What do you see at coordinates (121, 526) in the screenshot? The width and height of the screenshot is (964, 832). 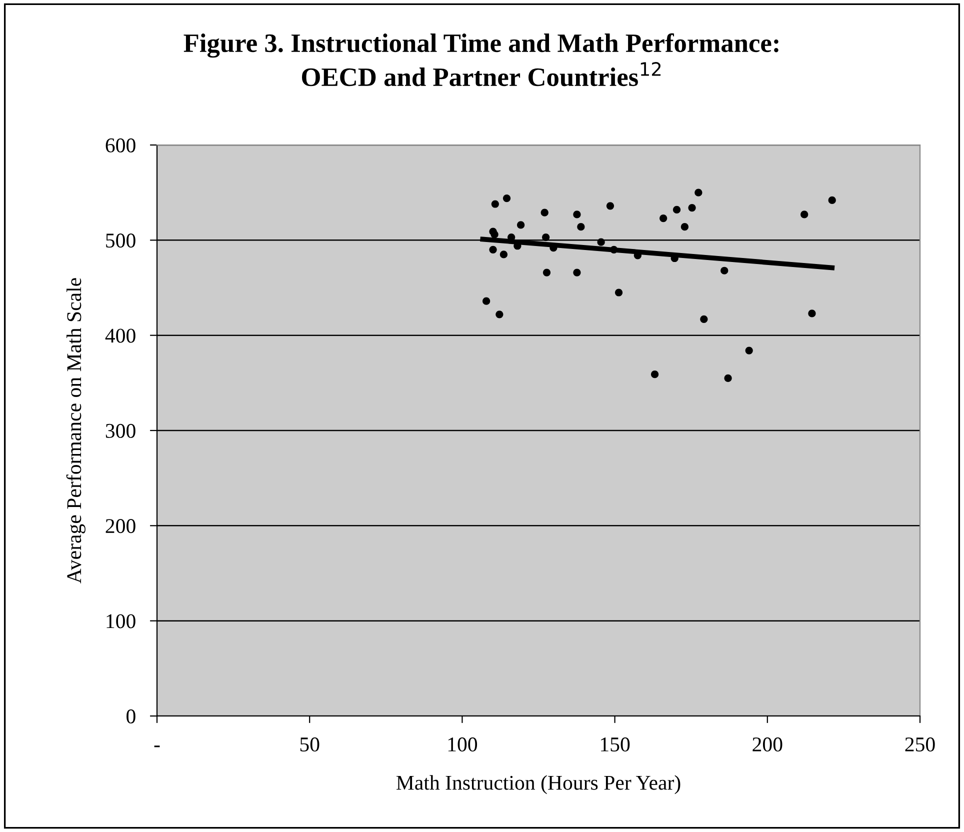 I see `y-tick-label: 200` at bounding box center [121, 526].